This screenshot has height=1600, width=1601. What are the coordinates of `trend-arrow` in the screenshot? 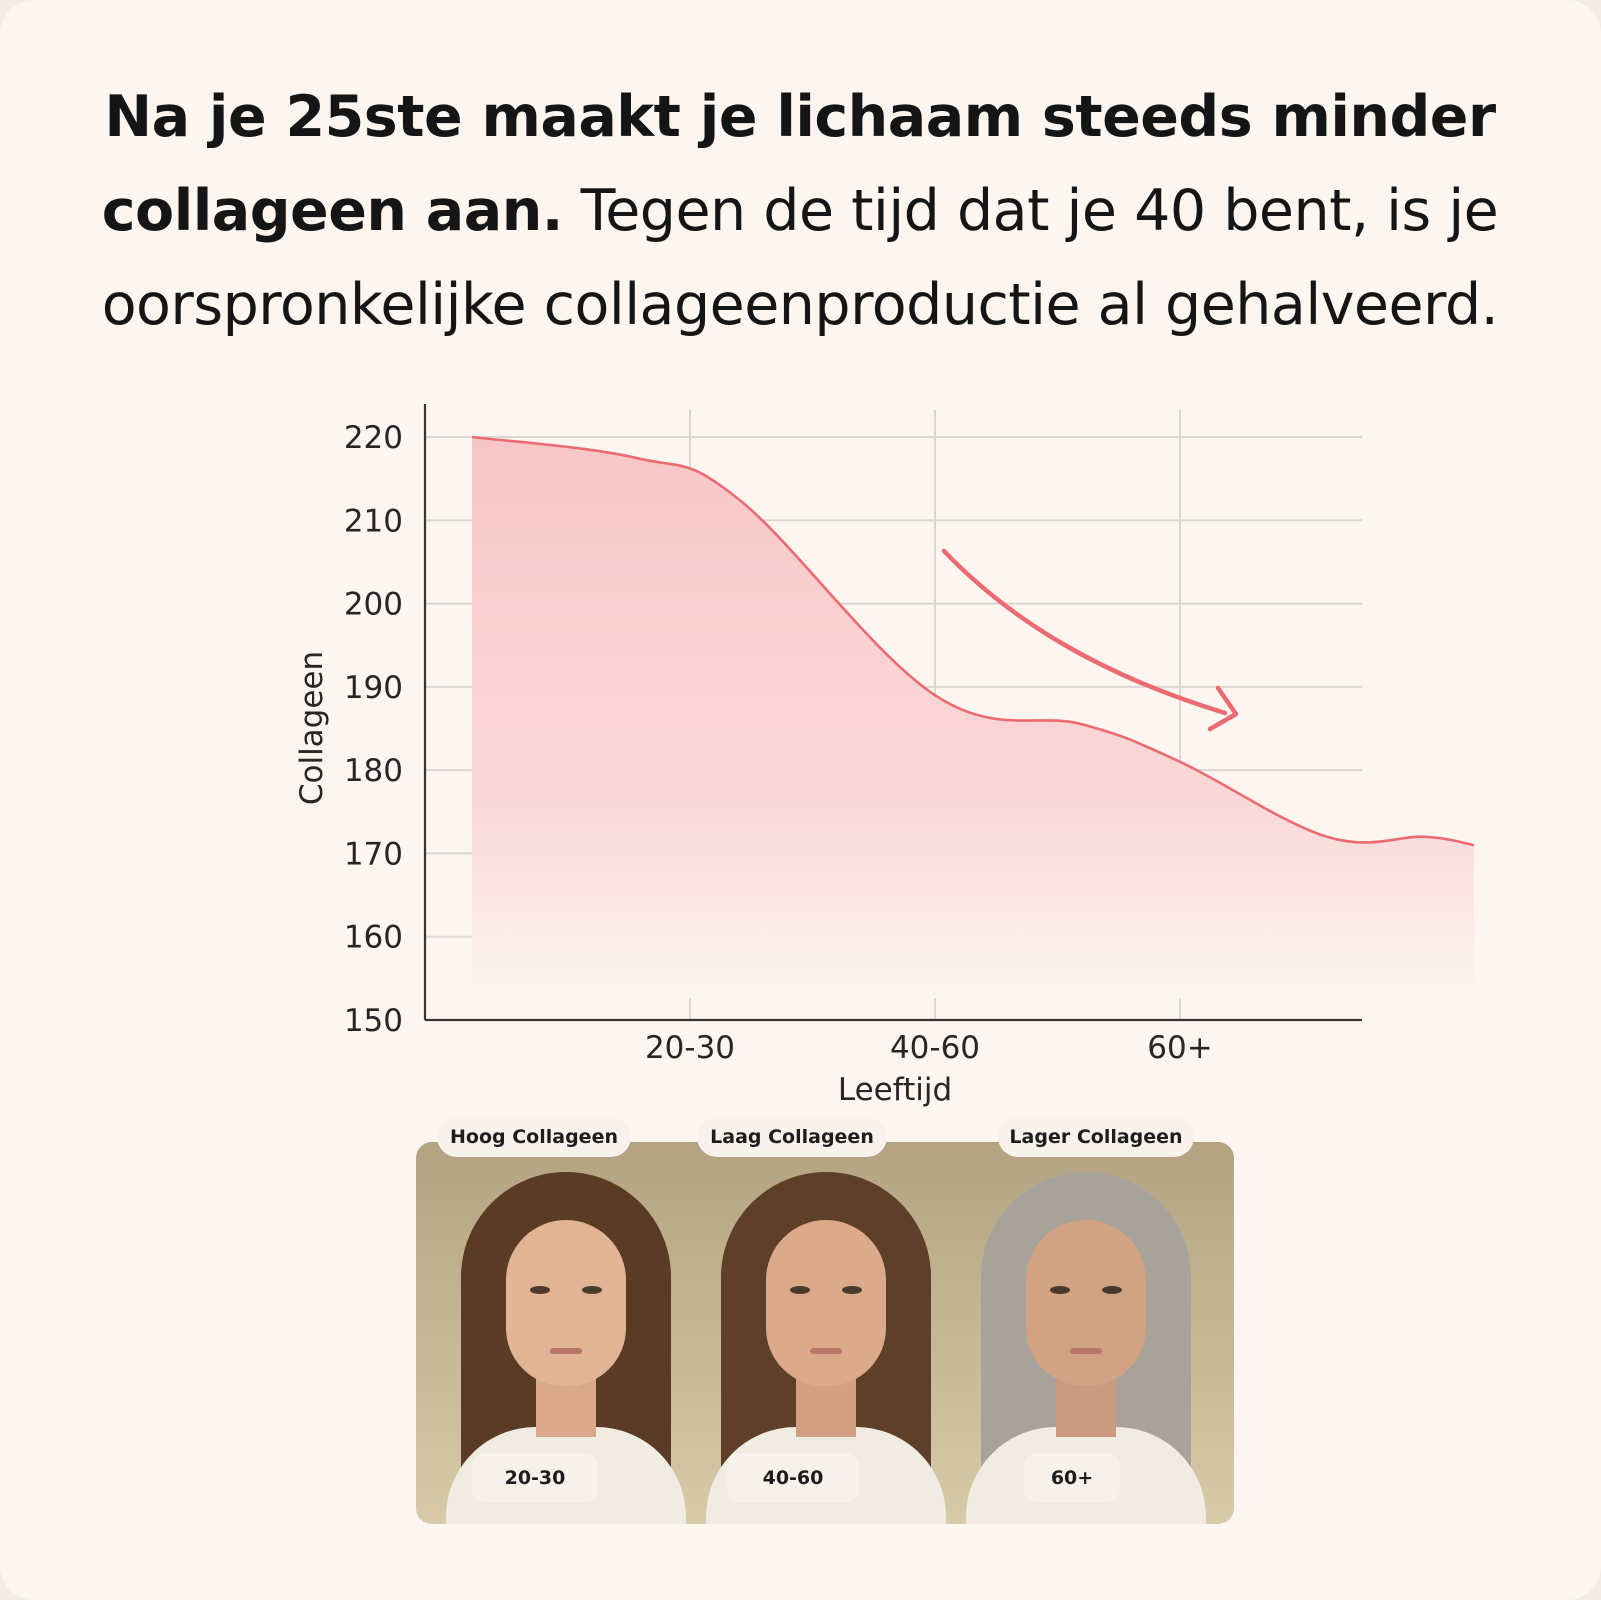 It's located at (1090, 640).